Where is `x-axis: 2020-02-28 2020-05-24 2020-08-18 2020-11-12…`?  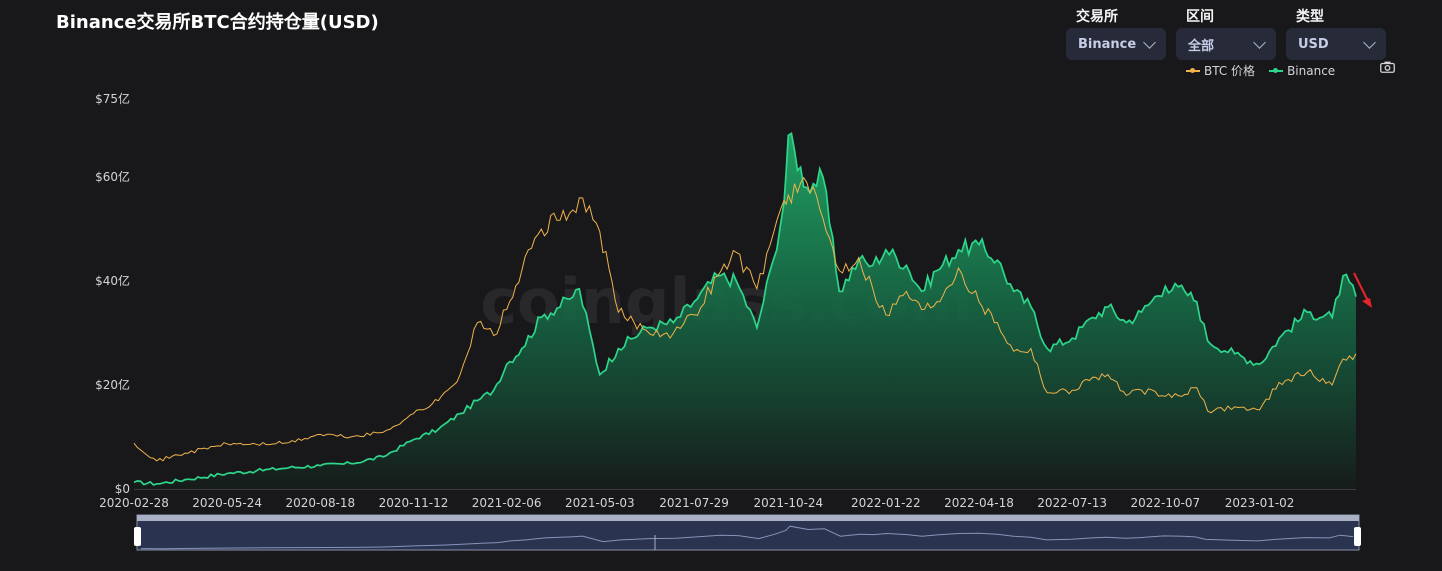 x-axis: 2020-02-28 2020-05-24 2020-08-18 2020-11-12… is located at coordinates (696, 503).